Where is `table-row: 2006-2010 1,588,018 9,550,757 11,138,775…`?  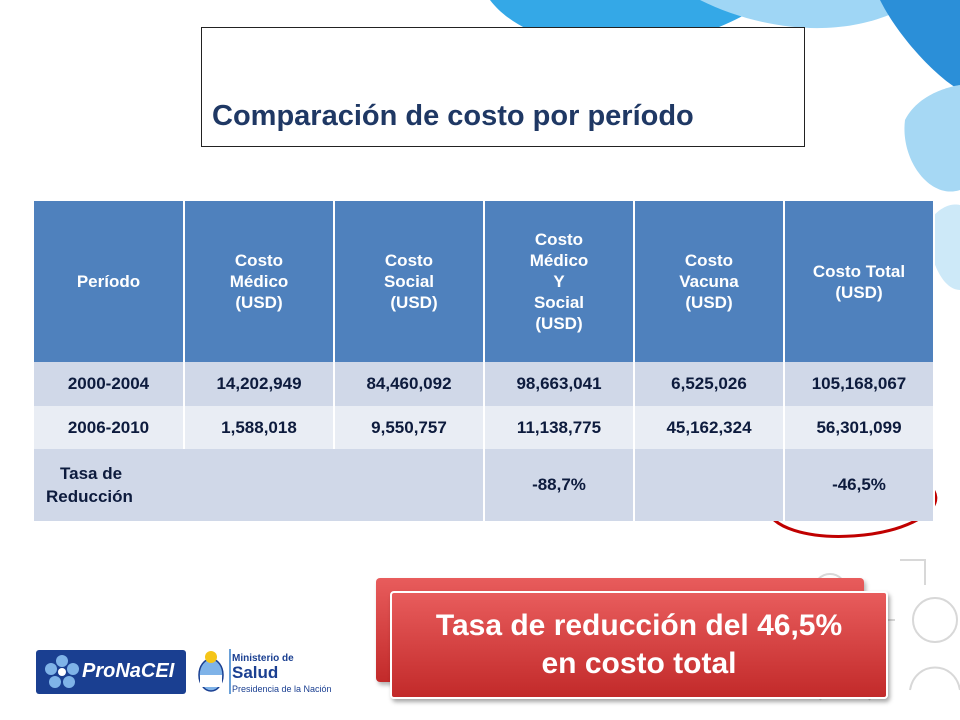
table-row: 2006-2010 1,588,018 9,550,757 11,138,775… is located at coordinates (484, 427).